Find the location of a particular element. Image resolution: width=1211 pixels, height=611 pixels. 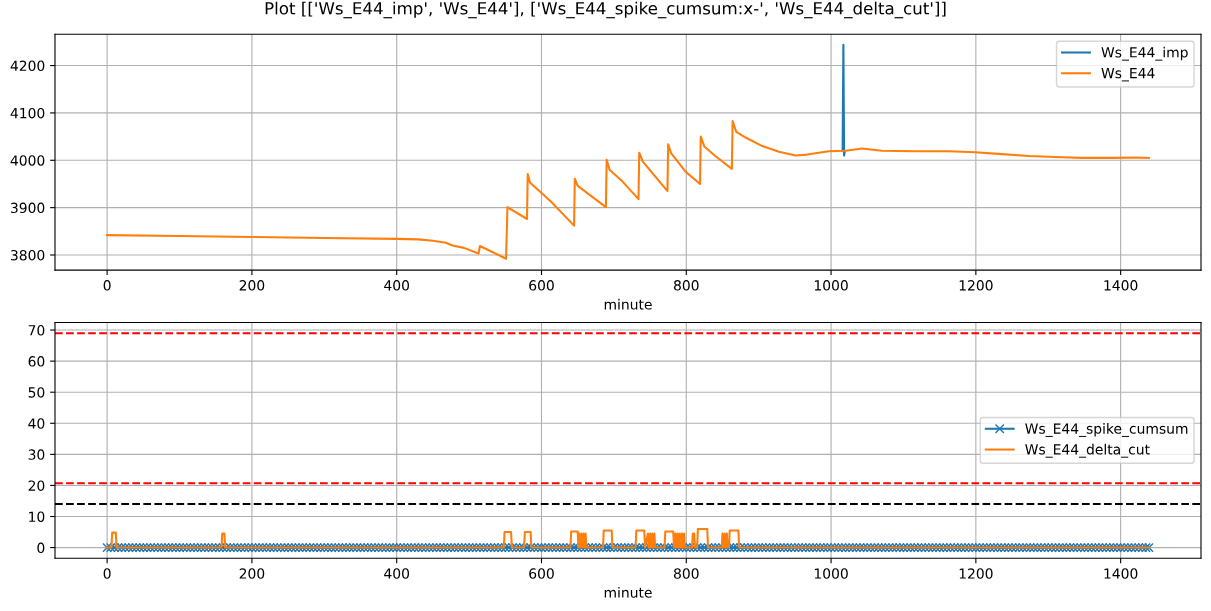

y-tick-label: 30 is located at coordinates (36, 454).